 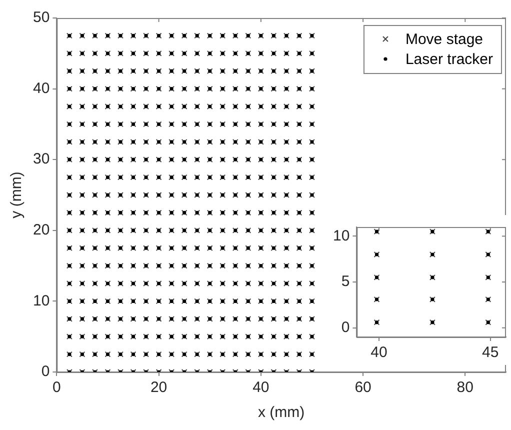 What do you see at coordinates (159, 387) in the screenshot?
I see `x-tick-label: 20` at bounding box center [159, 387].